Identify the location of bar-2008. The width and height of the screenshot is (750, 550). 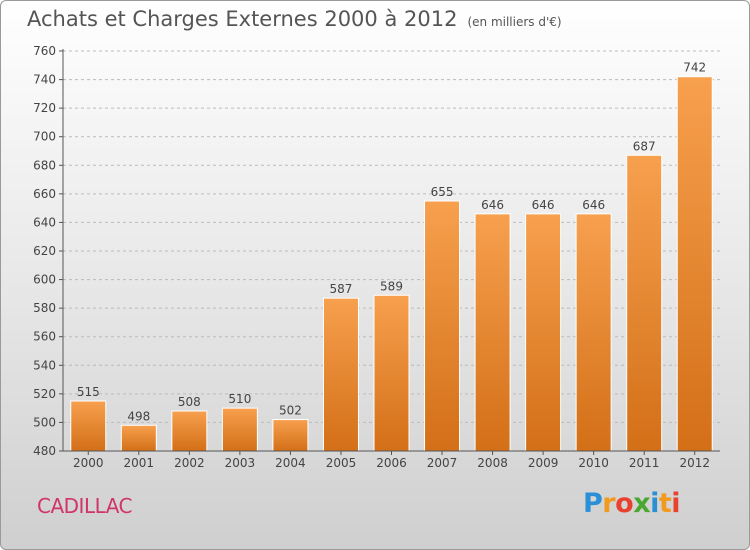
(492, 332).